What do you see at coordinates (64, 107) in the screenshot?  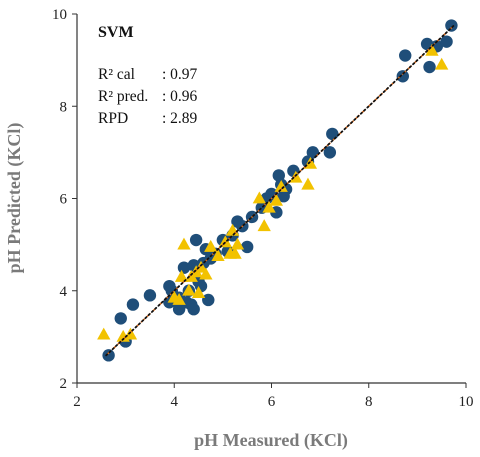 I see `y-tick-label: 8` at bounding box center [64, 107].